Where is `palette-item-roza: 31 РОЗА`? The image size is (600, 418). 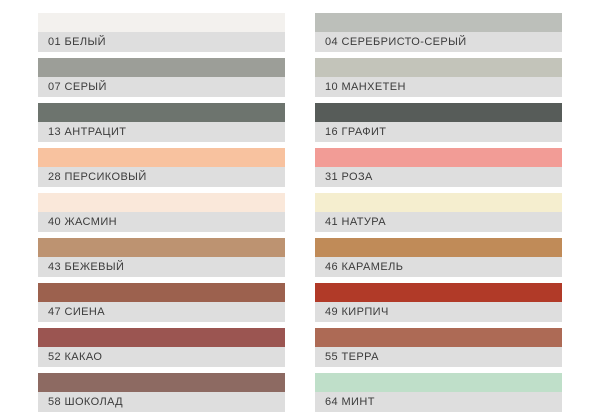
palette-item-roza: 31 РОЗА is located at coordinates (438, 167).